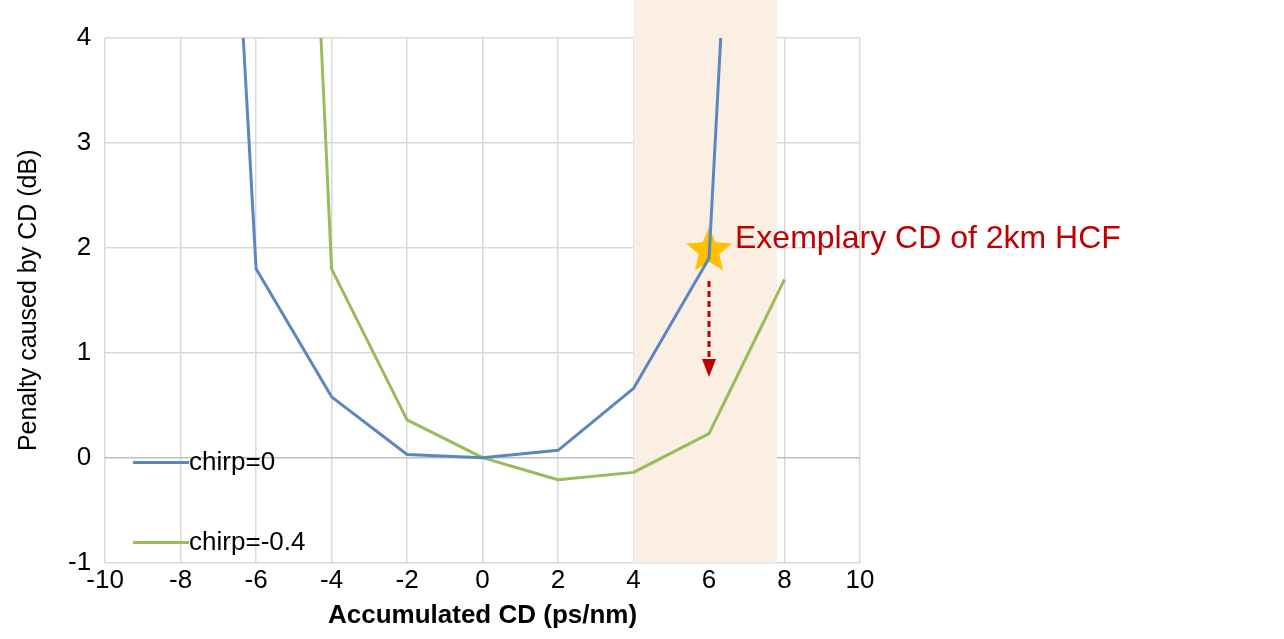  Describe the element at coordinates (332, 579) in the screenshot. I see `x-tick-label: -4` at that location.